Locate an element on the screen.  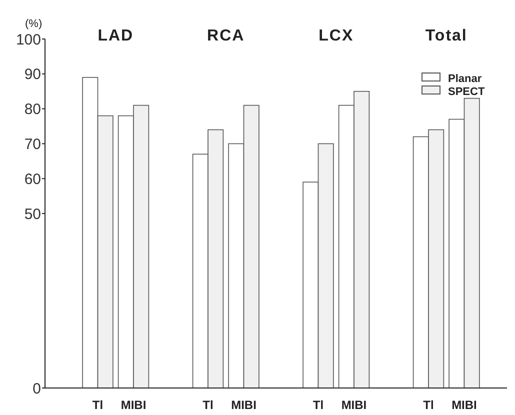
y-axis-title: (%) is located at coordinates (33, 24).